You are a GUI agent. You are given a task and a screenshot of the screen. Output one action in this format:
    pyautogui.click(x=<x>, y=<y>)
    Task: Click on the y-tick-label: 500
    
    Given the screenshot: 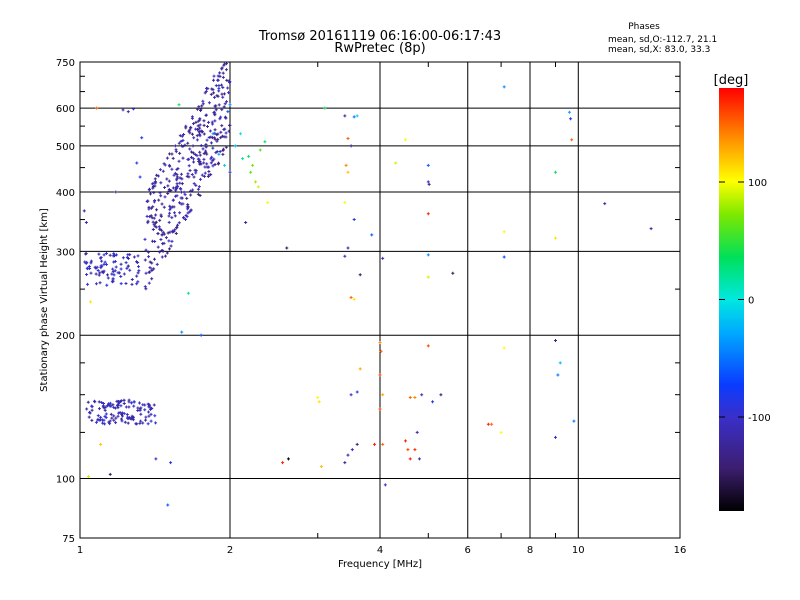 What is the action you would take?
    pyautogui.click(x=65, y=147)
    